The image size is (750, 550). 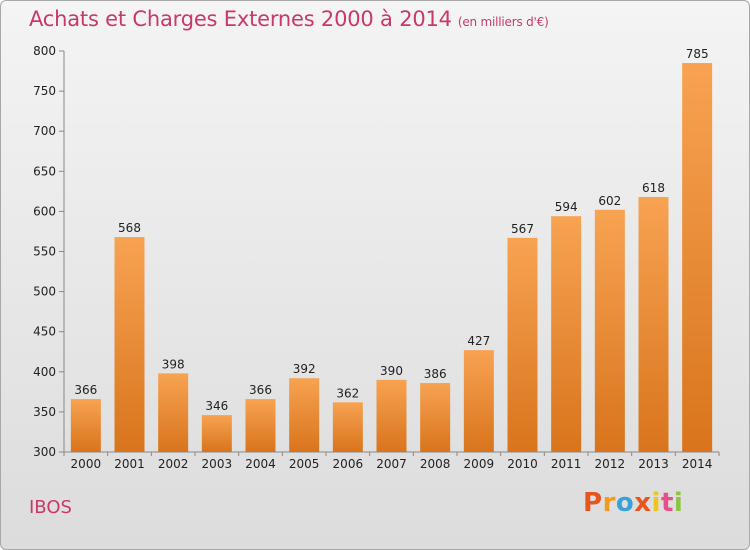 I want to click on x-tick-label-2012: 2012, so click(x=610, y=464).